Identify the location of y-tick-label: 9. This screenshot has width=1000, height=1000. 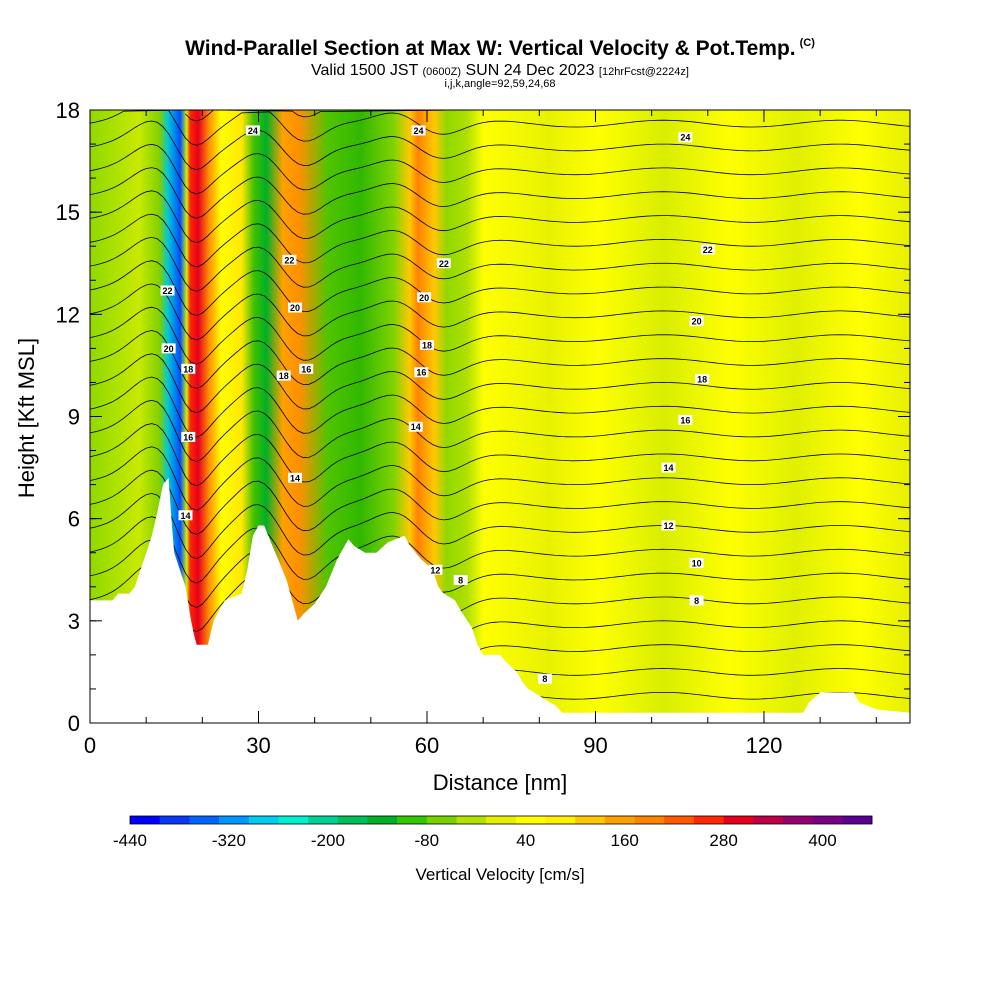
(74, 417).